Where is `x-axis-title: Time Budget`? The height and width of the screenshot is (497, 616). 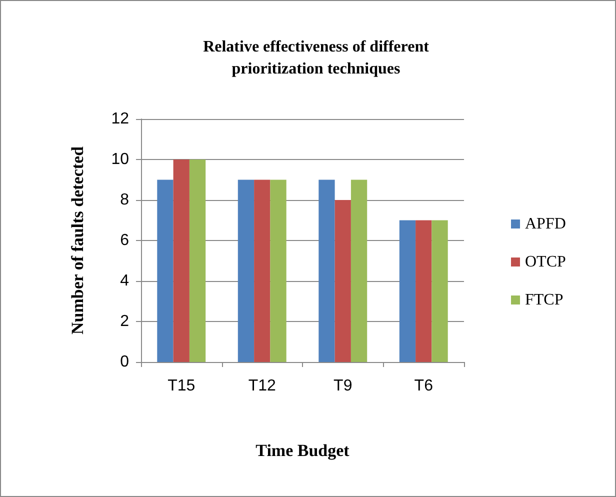 x-axis-title: Time Budget is located at coordinates (303, 450).